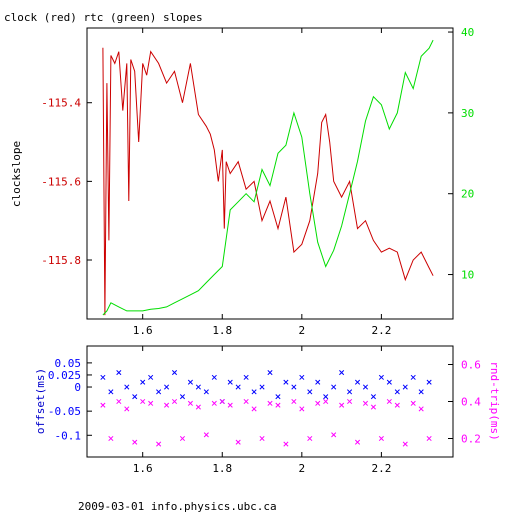  What do you see at coordinates (143, 468) in the screenshot?
I see `bottom-x-tick-label: 1.6` at bounding box center [143, 468].